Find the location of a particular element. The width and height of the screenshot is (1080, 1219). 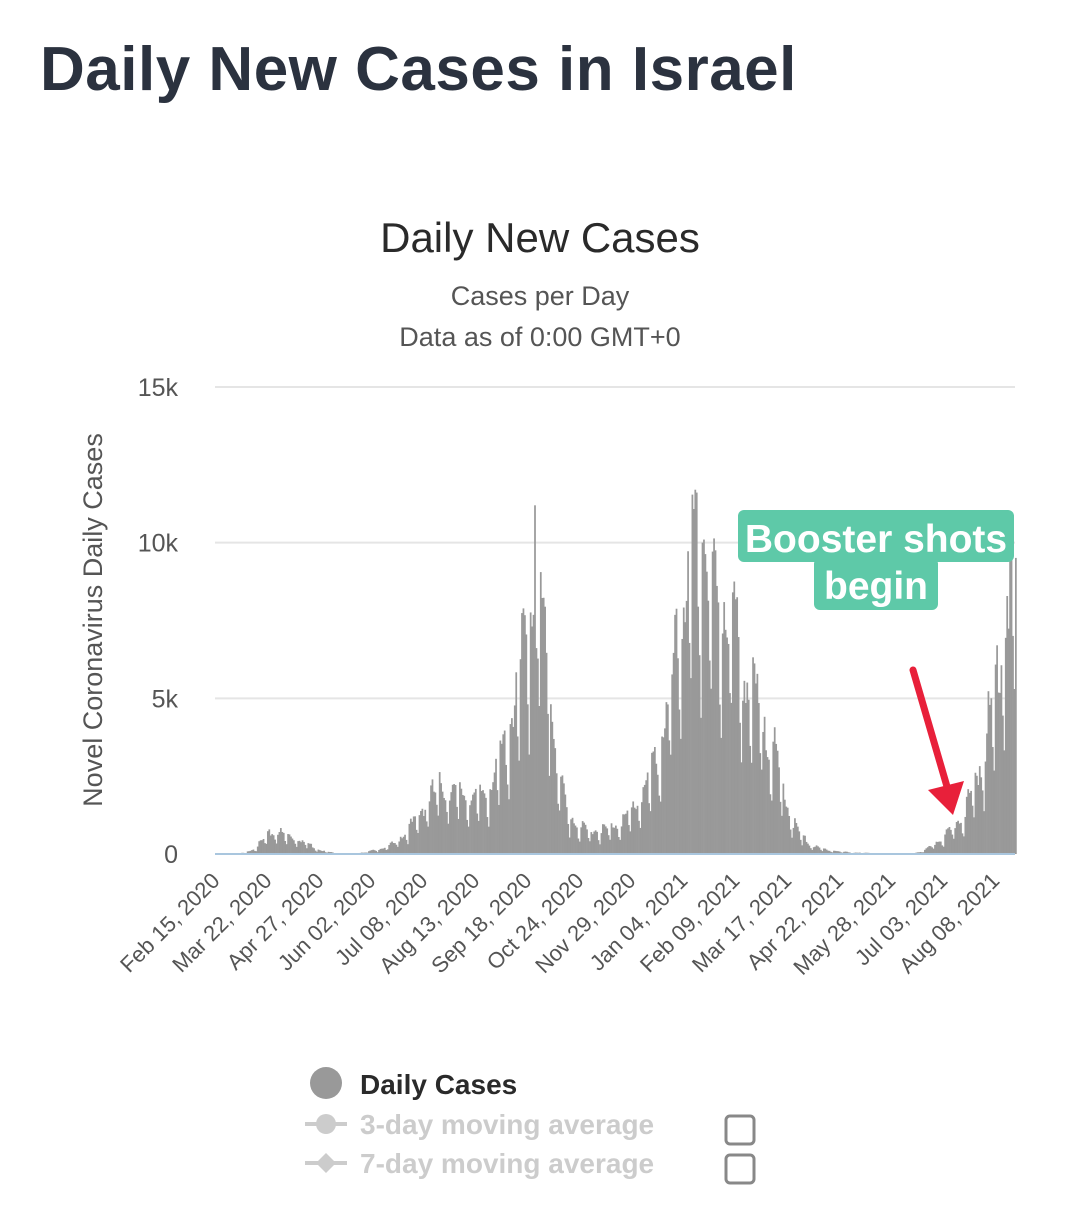

legend-item-daily-cases: Daily Cases is located at coordinates (413, 1083).